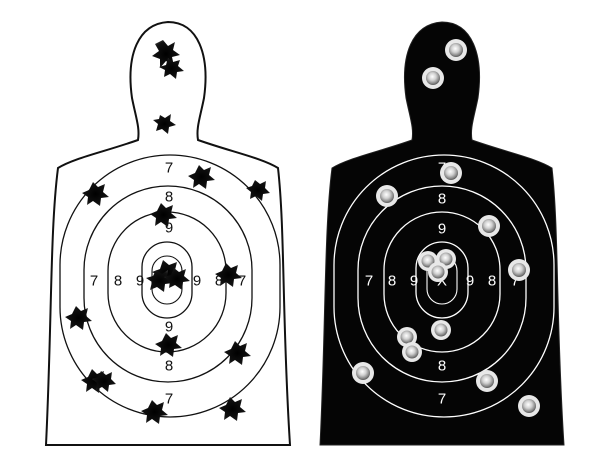  I want to click on left-label-left-7: 7, so click(94, 281).